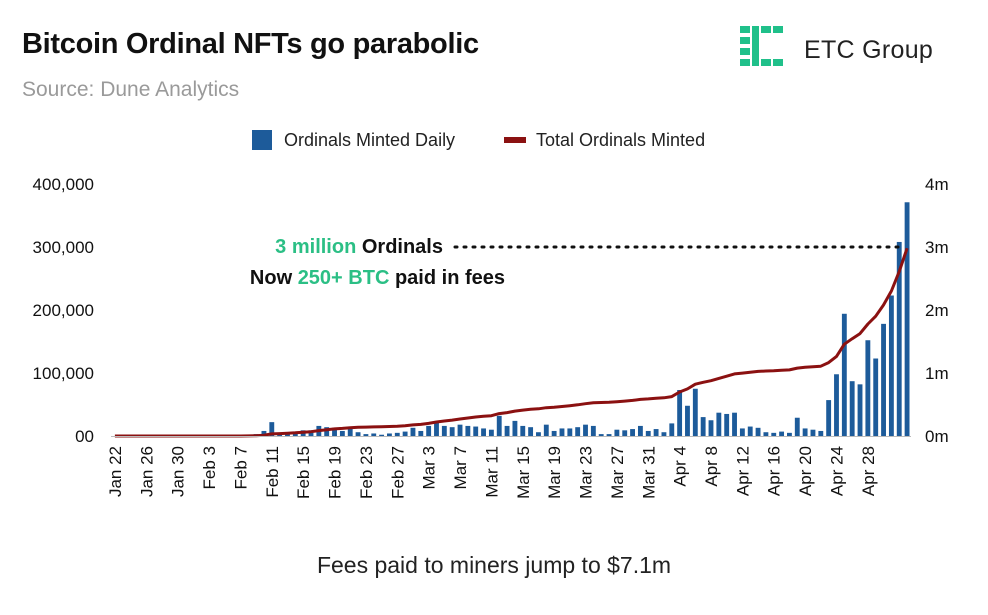 The width and height of the screenshot is (988, 615). Describe the element at coordinates (494, 565) in the screenshot. I see `footer-caption: Fees paid to miners jump to $7.1m` at that location.